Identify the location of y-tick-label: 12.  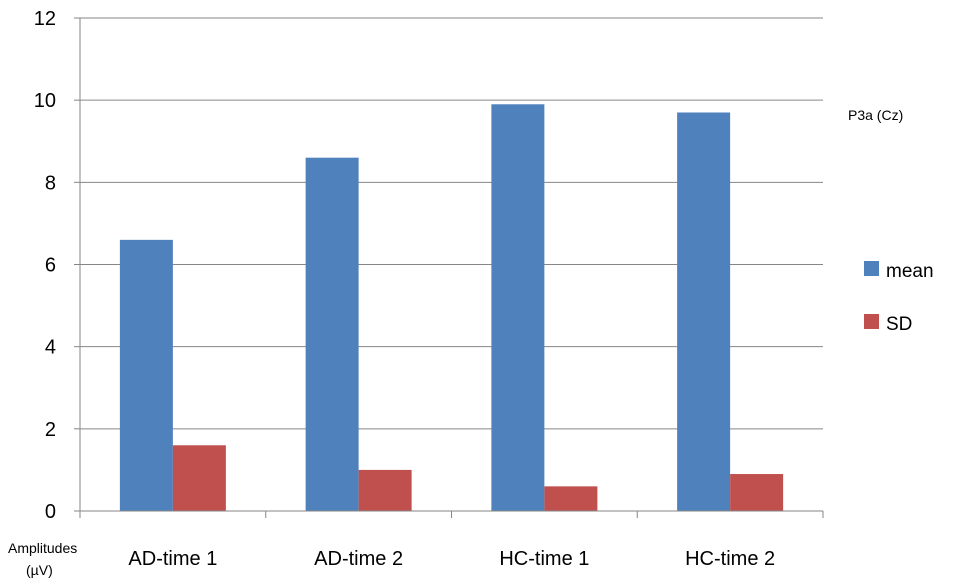
(45, 19).